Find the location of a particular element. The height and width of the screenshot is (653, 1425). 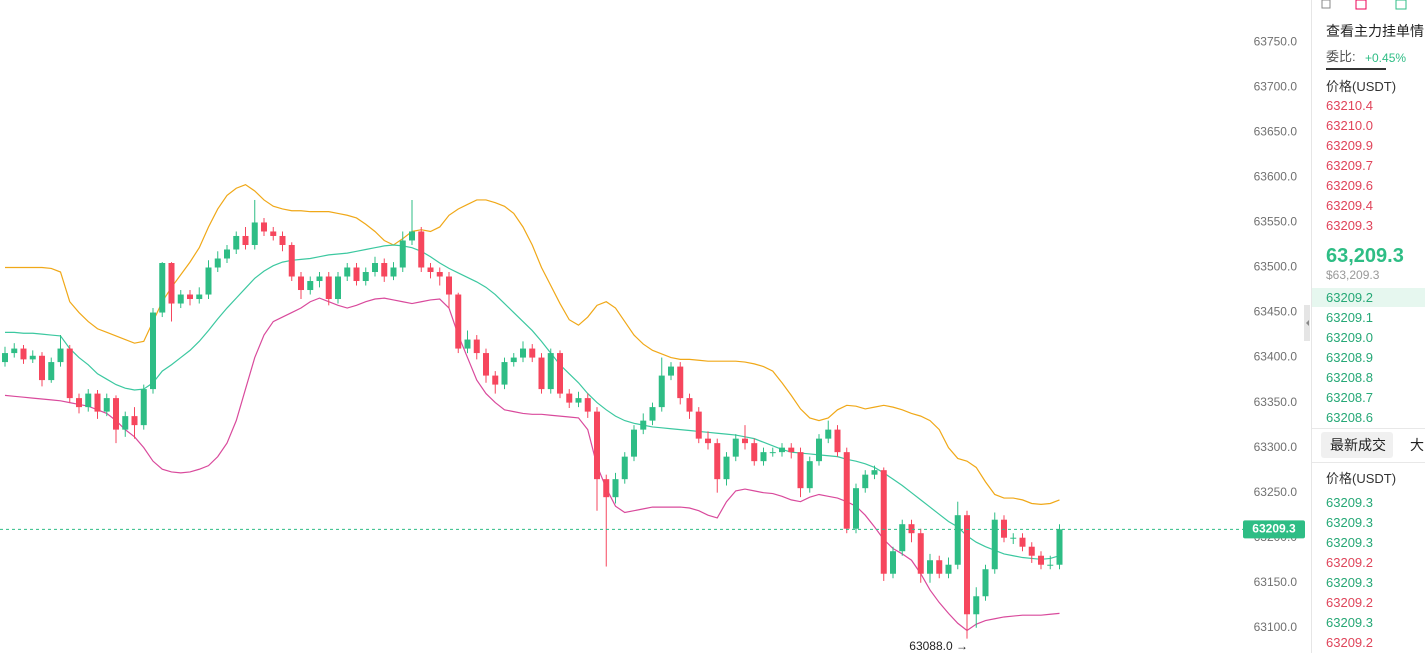

ask-price: 63209.9 is located at coordinates (1349, 145).